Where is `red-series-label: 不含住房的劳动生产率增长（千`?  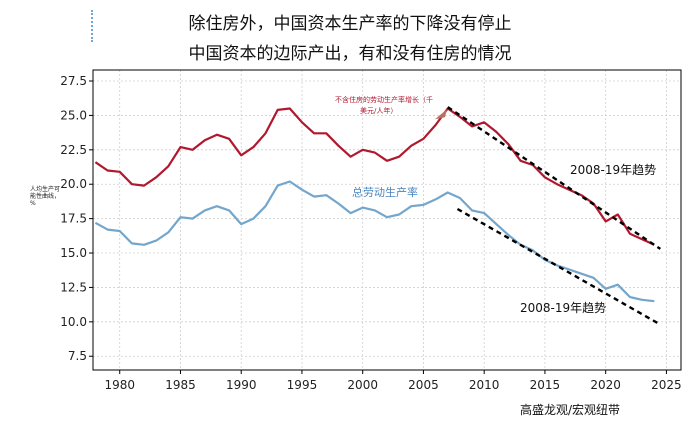 red-series-label: 不含住房的劳动生产率增长（千 is located at coordinates (384, 99).